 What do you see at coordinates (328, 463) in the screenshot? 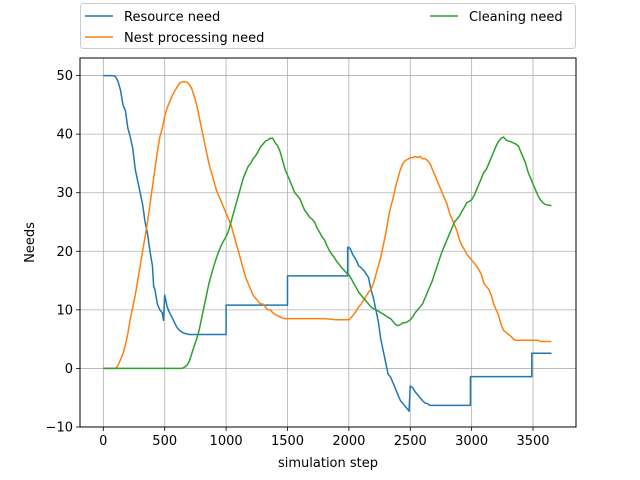
I see `x-axis-label: simulation step` at bounding box center [328, 463].